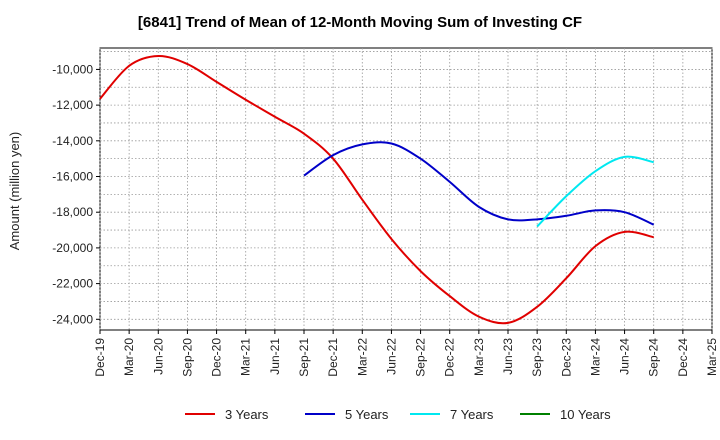 The width and height of the screenshot is (720, 440). I want to click on y-tick-label: -22,000, so click(72, 284).